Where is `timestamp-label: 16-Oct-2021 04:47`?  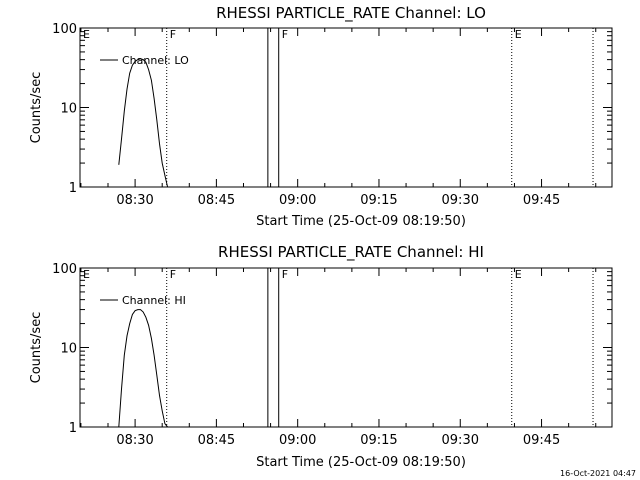 timestamp-label: 16-Oct-2021 04:47 is located at coordinates (598, 473).